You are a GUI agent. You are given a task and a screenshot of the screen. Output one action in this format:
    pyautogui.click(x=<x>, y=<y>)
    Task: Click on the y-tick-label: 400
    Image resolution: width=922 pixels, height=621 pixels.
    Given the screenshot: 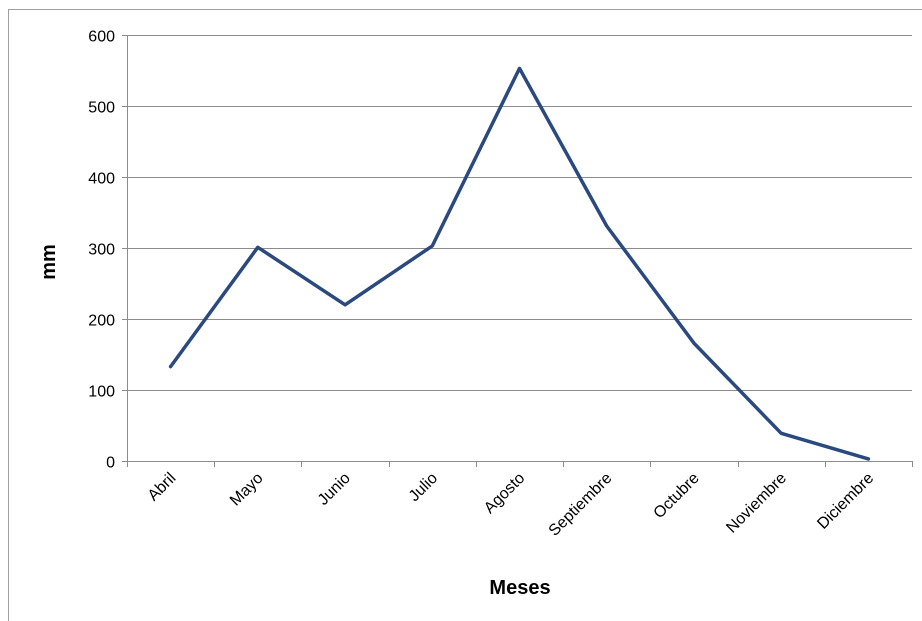 What is the action you would take?
    pyautogui.click(x=101, y=179)
    